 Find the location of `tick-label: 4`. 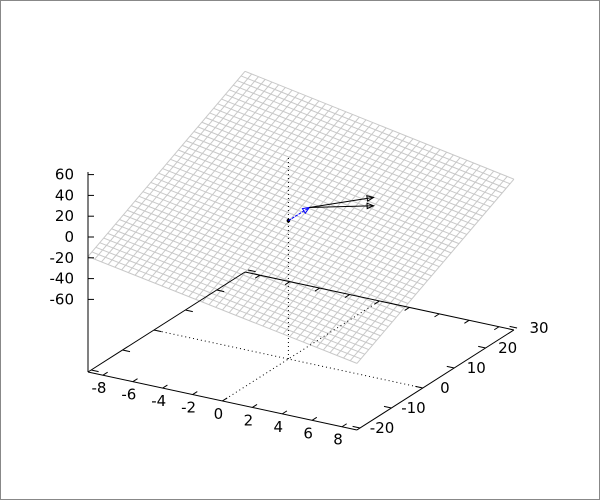

tick-label: 4 is located at coordinates (278, 427).